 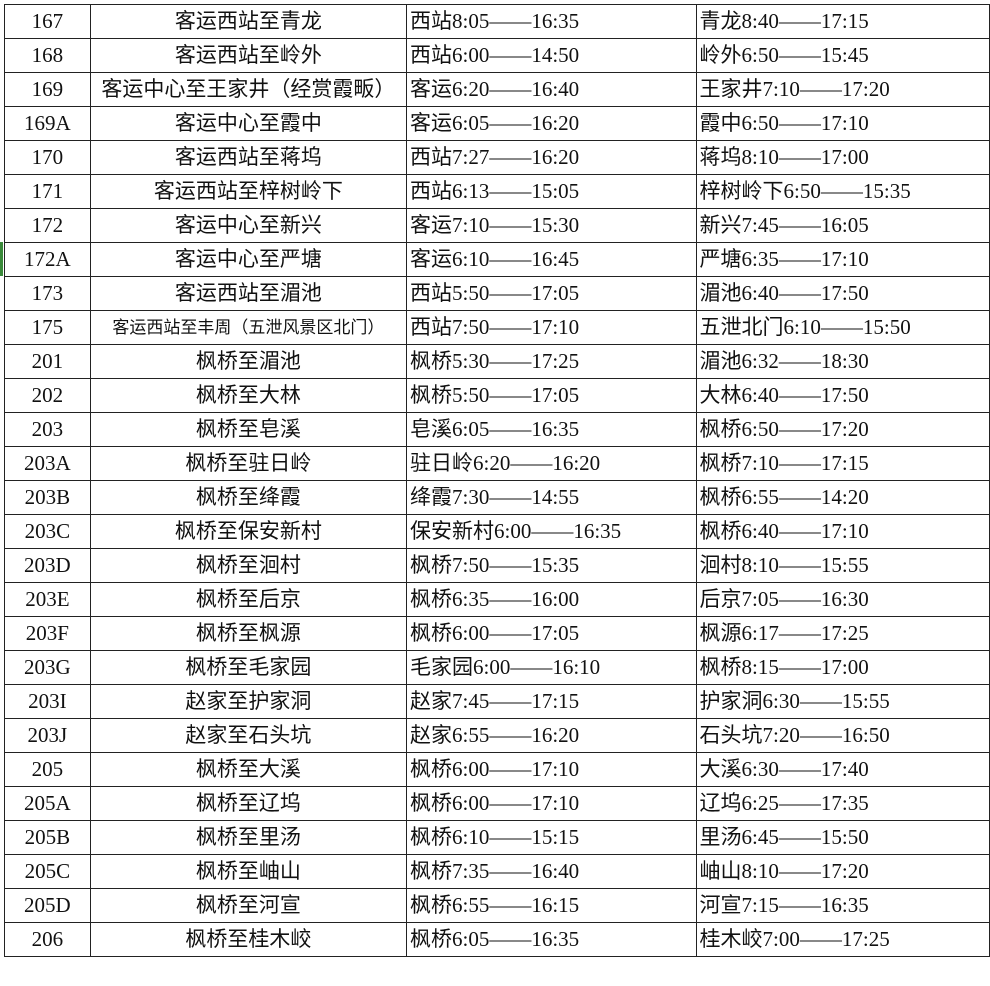 I want to click on first-direction-times-cell: 赵家6:55——16:20, so click(x=551, y=735).